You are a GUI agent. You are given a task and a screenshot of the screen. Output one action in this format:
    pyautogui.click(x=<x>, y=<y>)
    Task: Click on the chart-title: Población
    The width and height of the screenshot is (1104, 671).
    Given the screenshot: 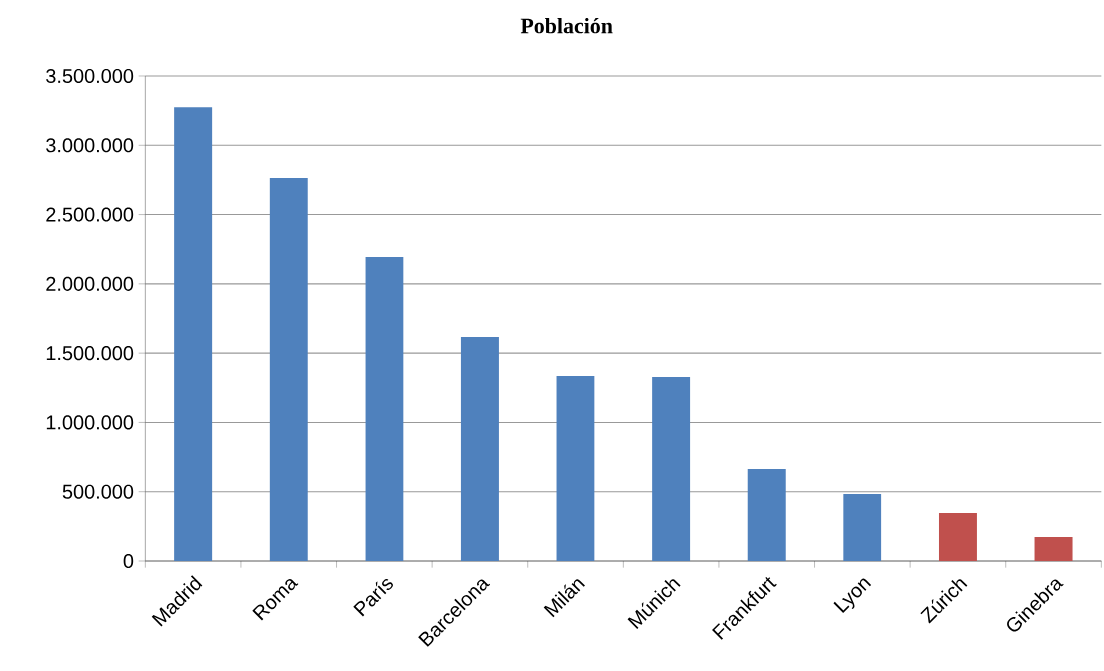 What is the action you would take?
    pyautogui.click(x=566, y=25)
    